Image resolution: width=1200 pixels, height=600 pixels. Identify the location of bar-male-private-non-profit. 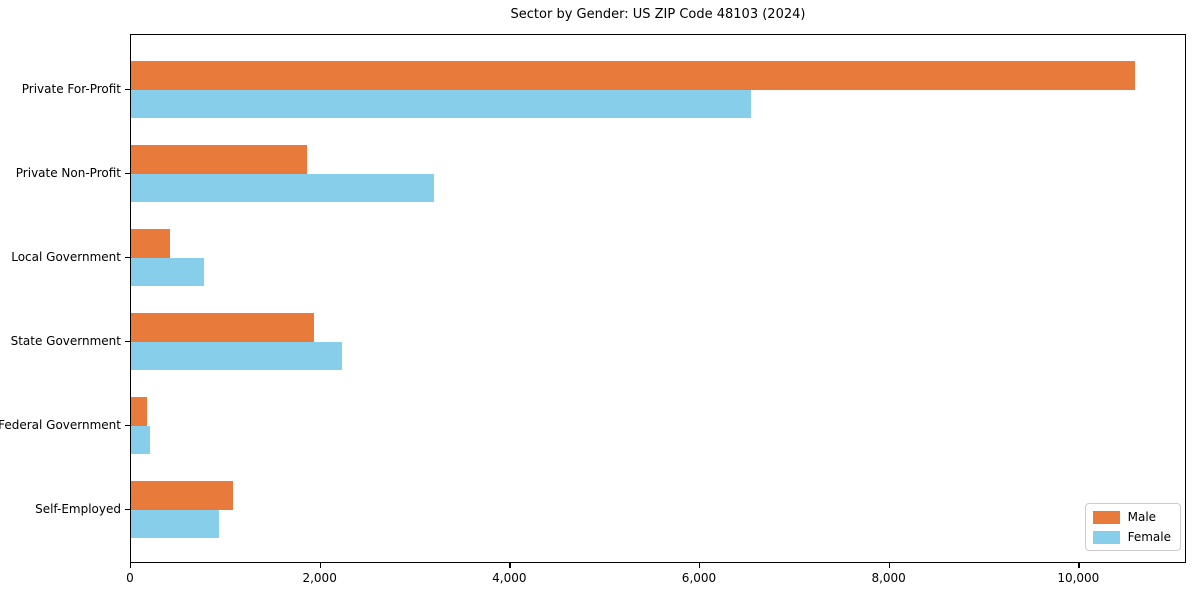
(219, 159).